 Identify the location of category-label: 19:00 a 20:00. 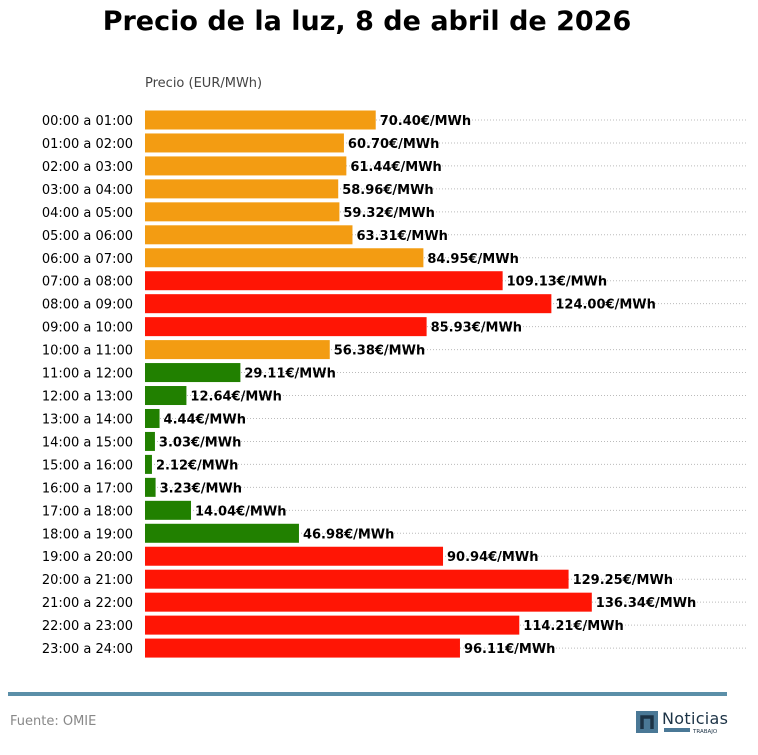
(87, 557).